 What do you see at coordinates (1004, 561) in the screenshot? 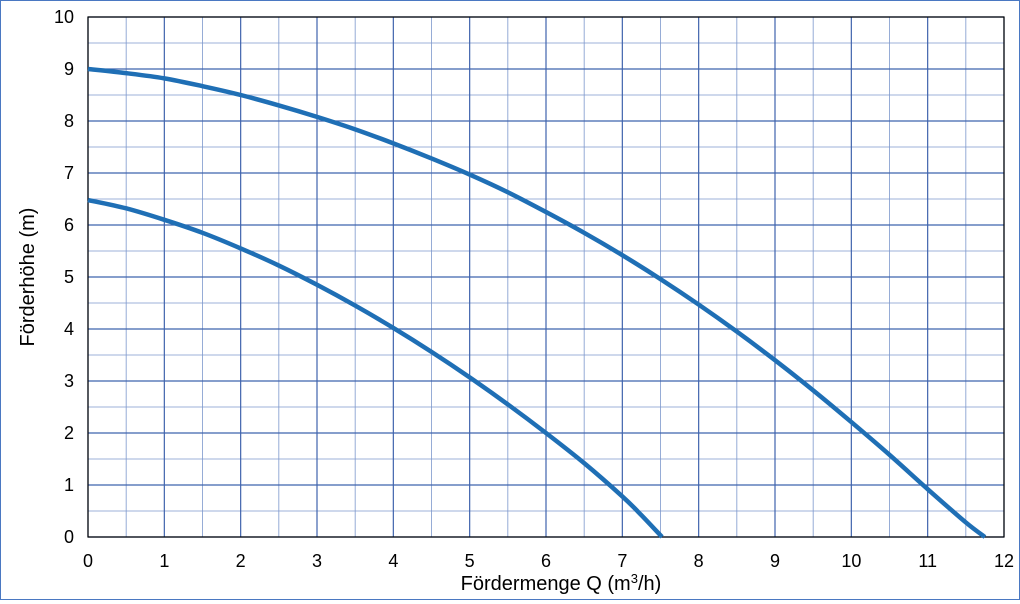
I see `x-tick-label: 12` at bounding box center [1004, 561].